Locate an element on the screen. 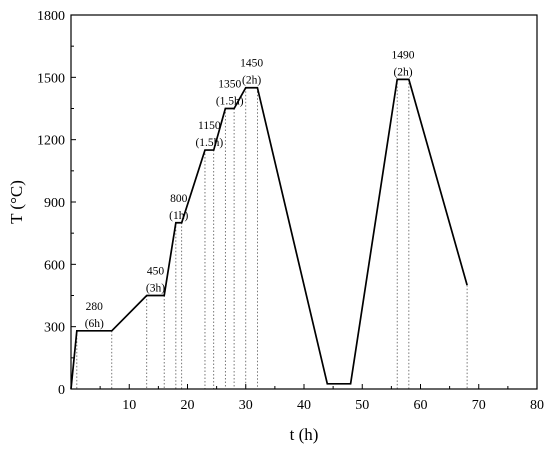 The width and height of the screenshot is (550, 449). annotation-label: 1150 is located at coordinates (209, 126).